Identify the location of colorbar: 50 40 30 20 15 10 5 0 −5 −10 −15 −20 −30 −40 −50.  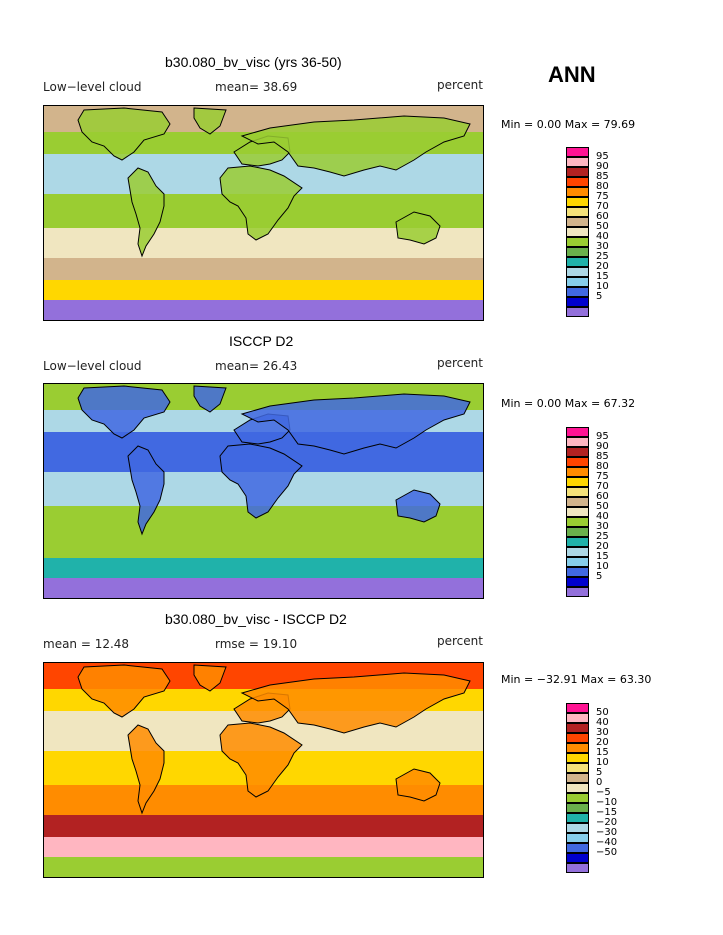
(591, 788).